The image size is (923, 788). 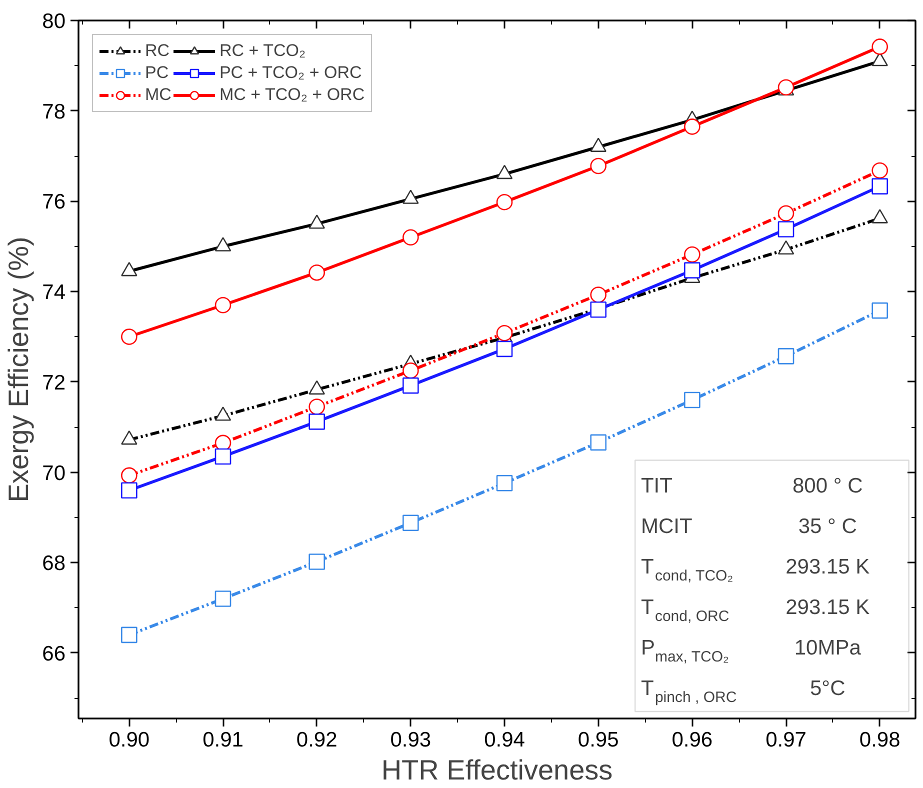 I want to click on legend-label: PC, so click(x=157, y=73).